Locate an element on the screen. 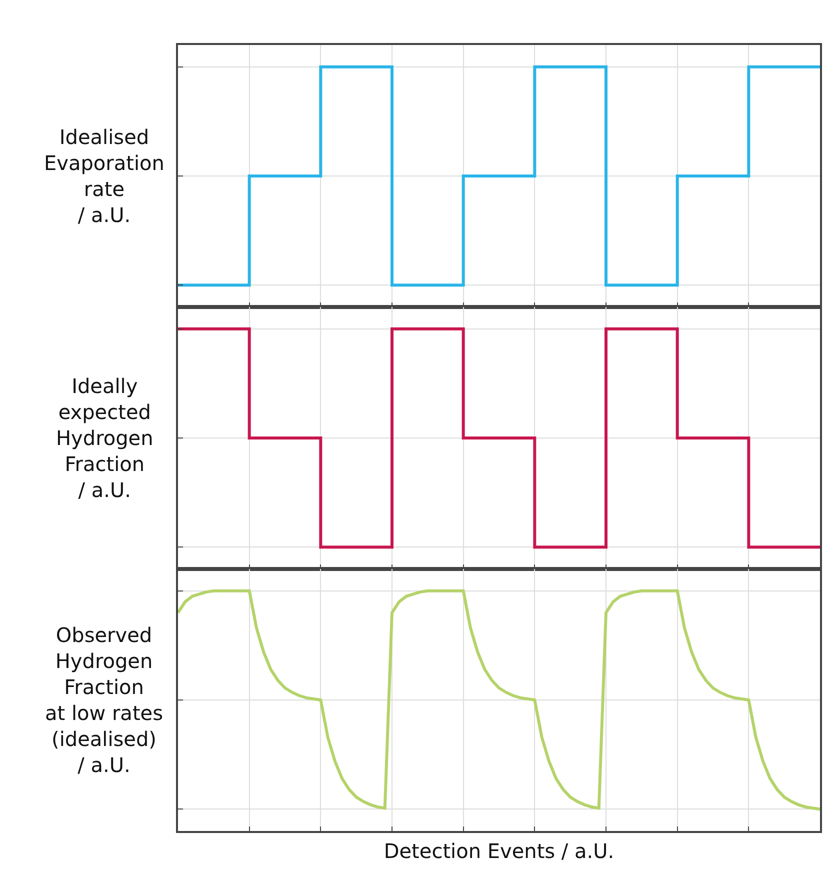  y-axis-title: Ideally expected Hydrogen Fraction / a.U. is located at coordinates (105, 438).